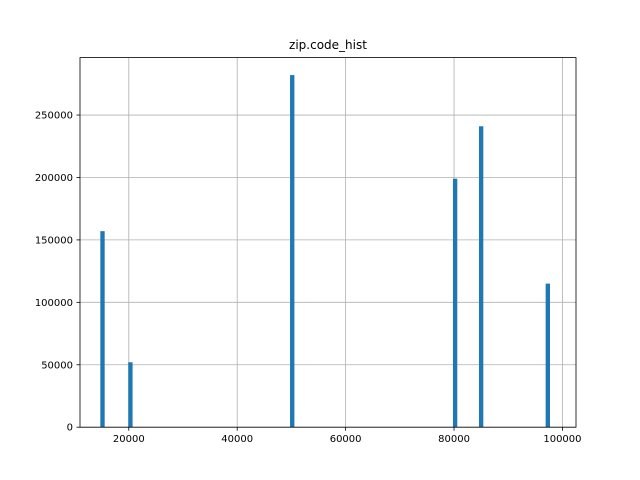 This screenshot has height=480, width=640. I want to click on y-tick-label: 200000, so click(54, 178).